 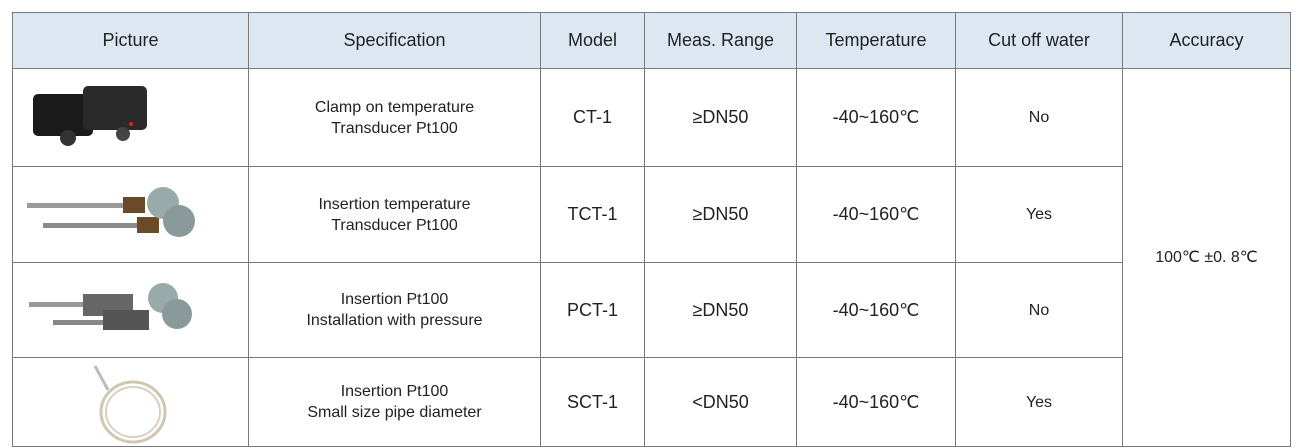 I want to click on header-cell: Specification, so click(x=394, y=40).